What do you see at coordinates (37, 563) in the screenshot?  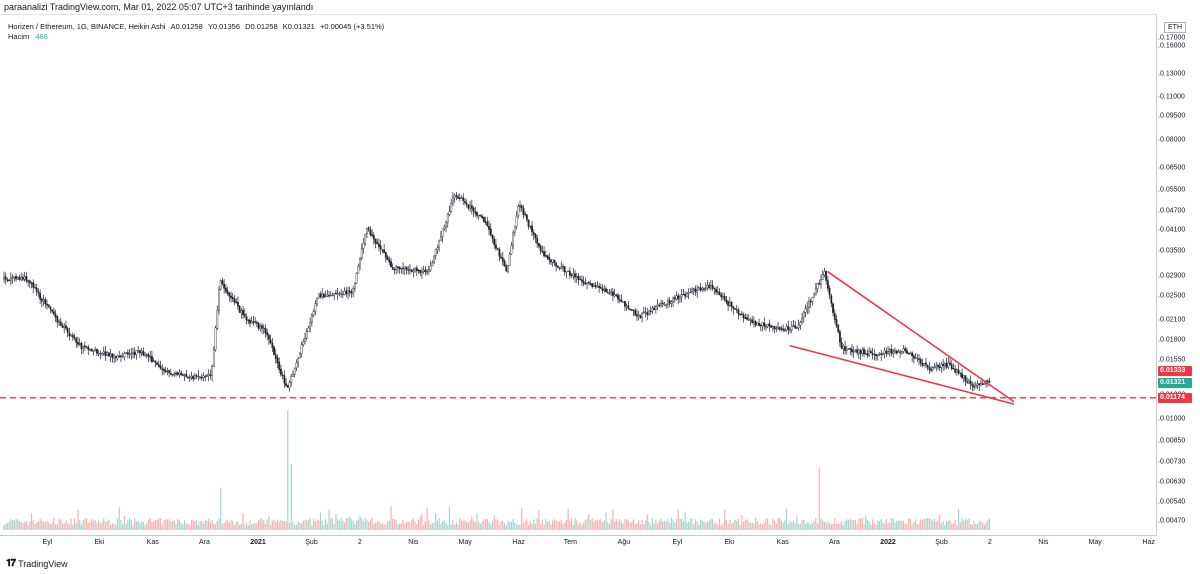 I see `tradingview-brand: 𝟏𝟕 TradingView` at bounding box center [37, 563].